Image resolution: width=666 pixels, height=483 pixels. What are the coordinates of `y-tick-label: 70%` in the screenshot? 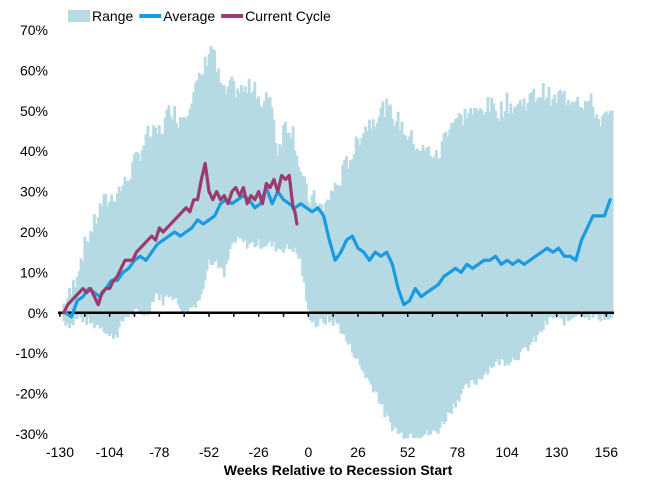 It's located at (34, 30).